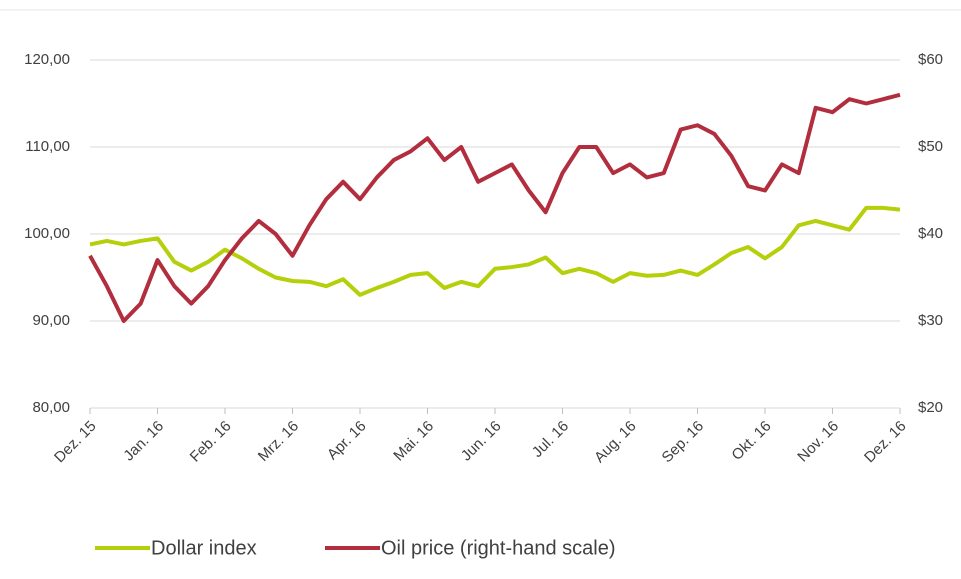 The height and width of the screenshot is (579, 961). Describe the element at coordinates (930, 233) in the screenshot. I see `y2-tick-label: $40` at that location.